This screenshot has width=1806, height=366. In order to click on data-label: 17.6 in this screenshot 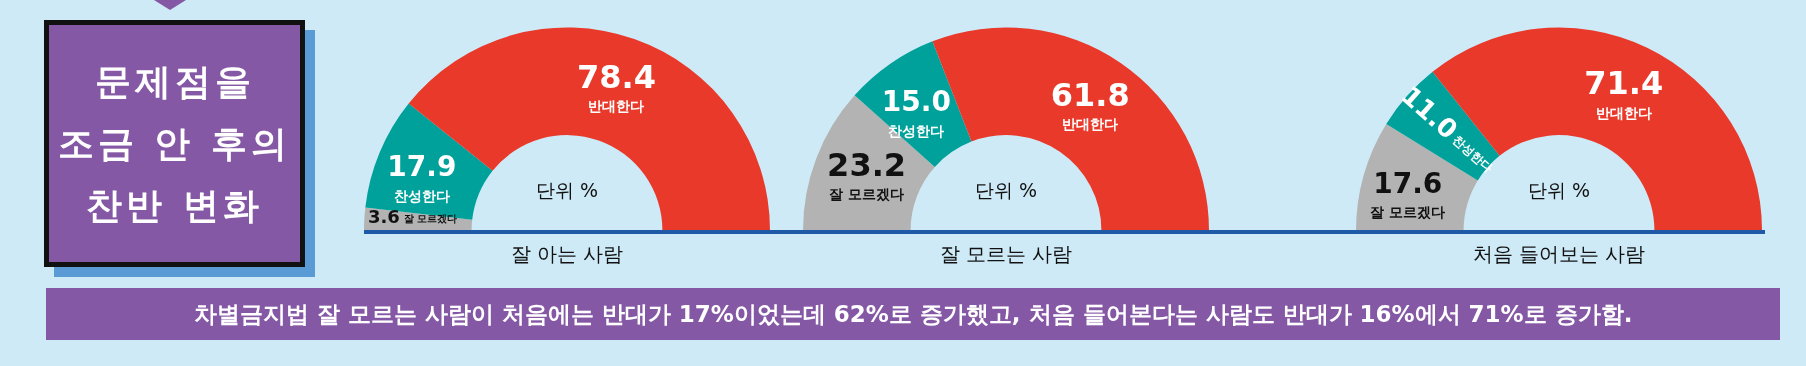, I will do `click(1408, 184)`.